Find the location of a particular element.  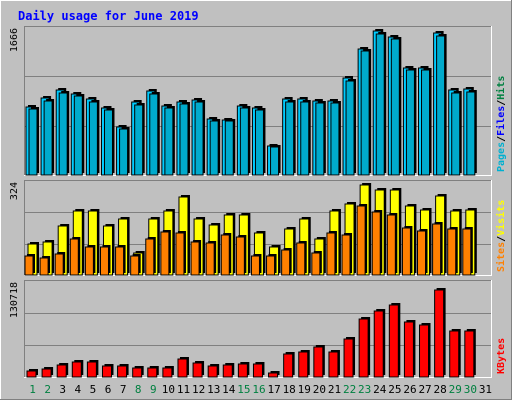

legend: Pages/Files/Hits is located at coordinates (501, 124).